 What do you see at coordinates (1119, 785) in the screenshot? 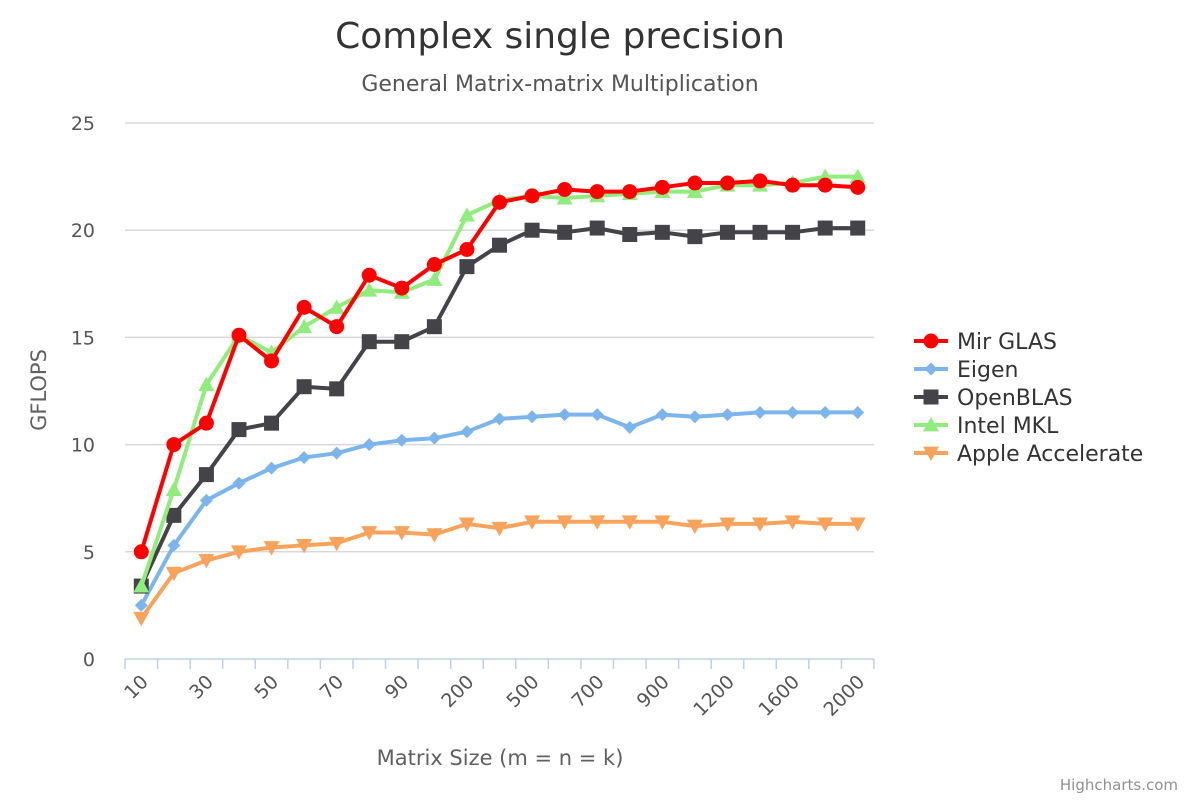
I see `credits: Highcharts.com` at bounding box center [1119, 785].